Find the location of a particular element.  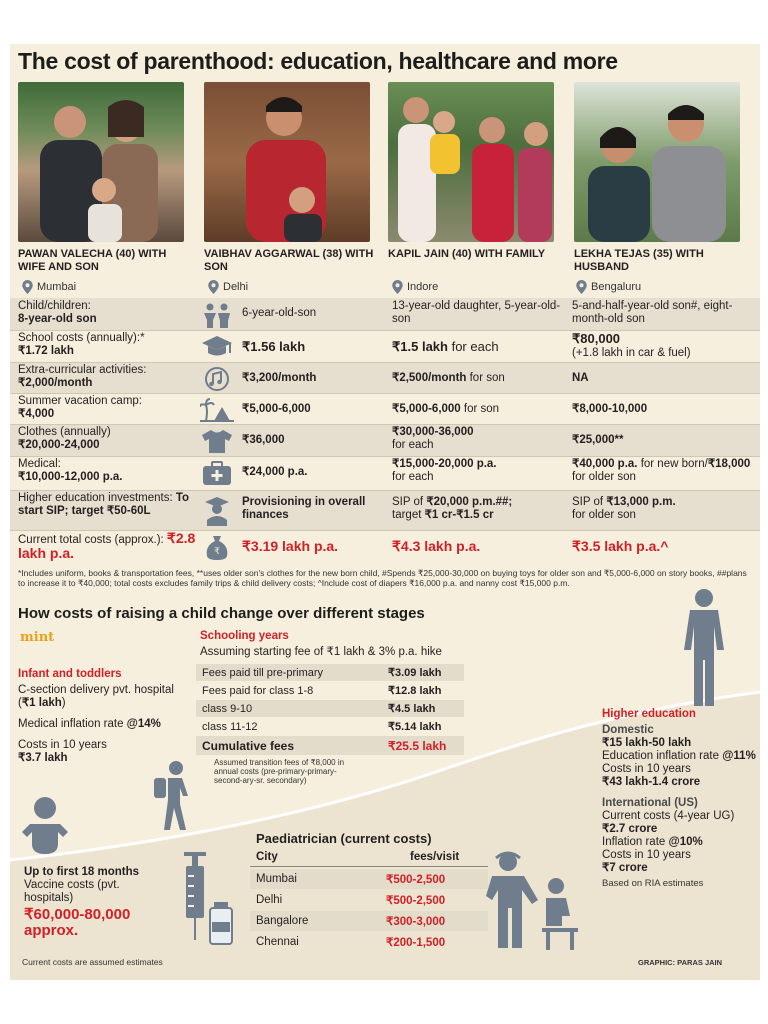

higher-heading: Higher education is located at coordinates (649, 714).